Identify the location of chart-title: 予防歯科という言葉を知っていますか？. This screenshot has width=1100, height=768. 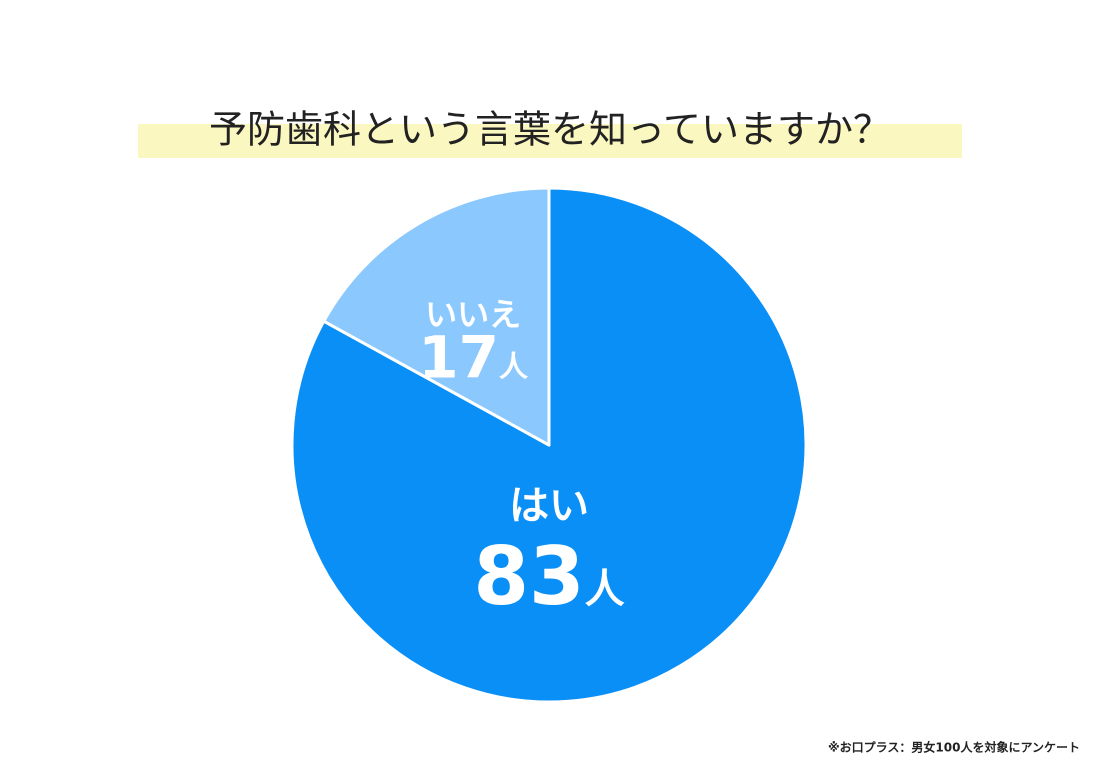
(550, 130).